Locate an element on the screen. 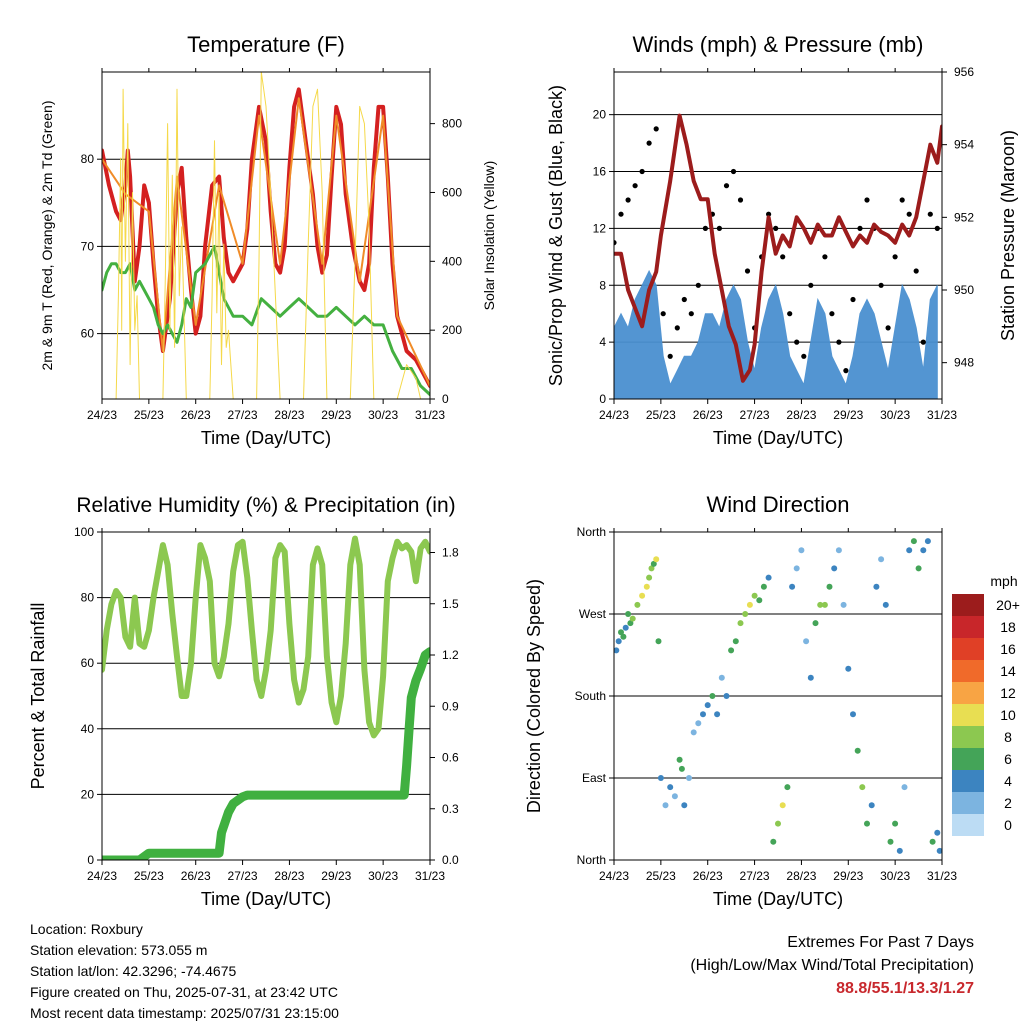 Image resolution: width=1024 pixels, height=1024 pixels. y2-tick-label: 400 is located at coordinates (452, 261).